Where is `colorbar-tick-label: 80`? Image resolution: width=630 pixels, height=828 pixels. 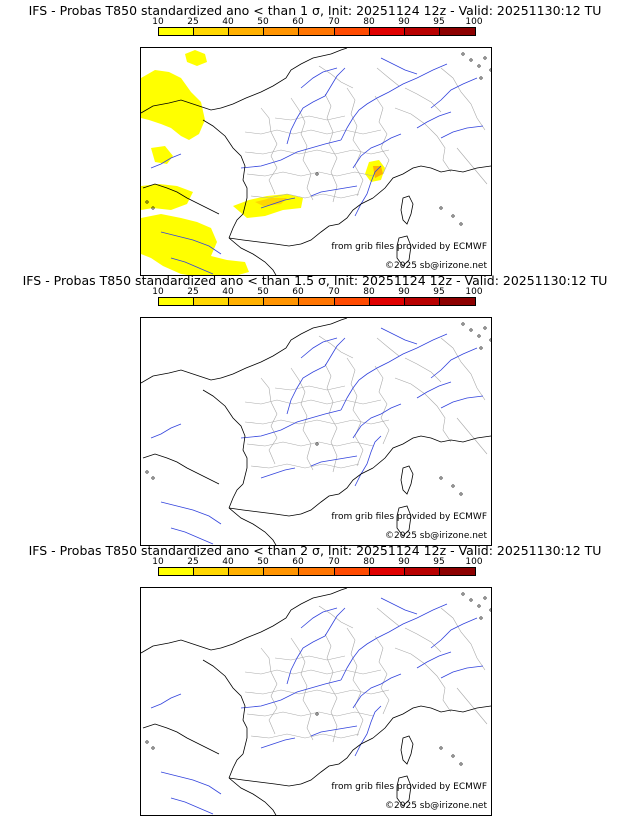
colorbar-tick-label: 80 is located at coordinates (369, 562).